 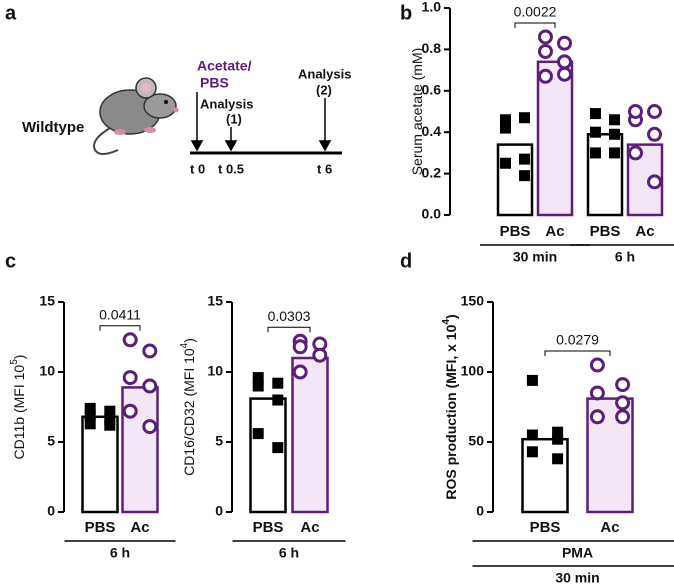 What do you see at coordinates (261, 122) in the screenshot?
I see `arrows` at bounding box center [261, 122].